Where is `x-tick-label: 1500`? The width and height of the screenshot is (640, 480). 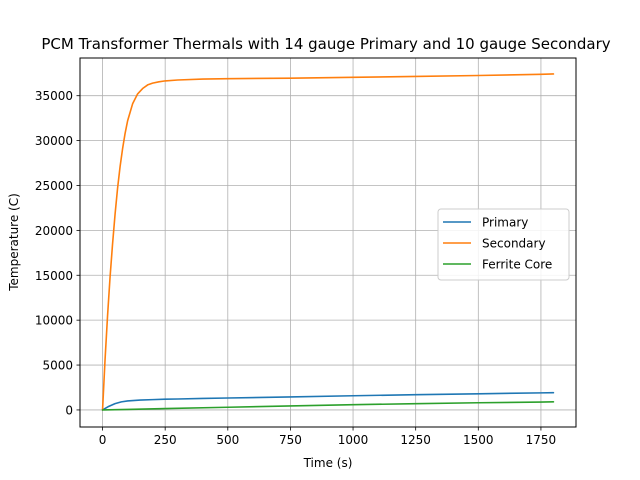
x-tick-label: 1500 is located at coordinates (478, 440).